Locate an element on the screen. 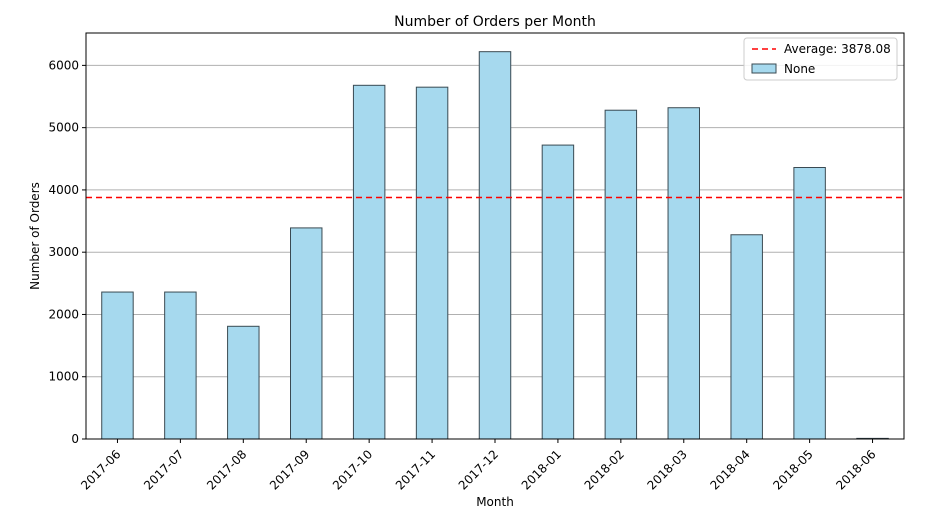  y-tick-label: 6000 is located at coordinates (63, 65).